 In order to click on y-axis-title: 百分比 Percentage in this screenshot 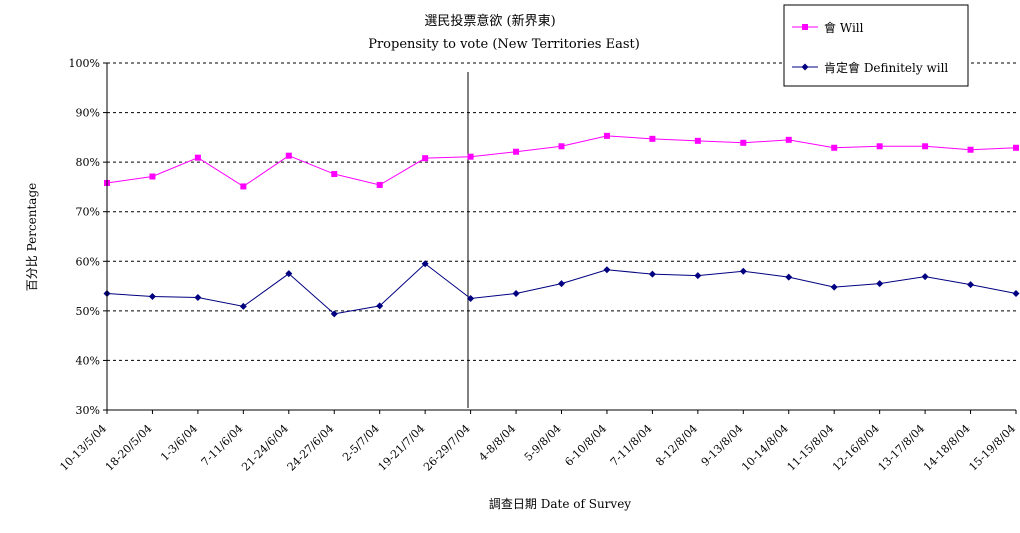, I will do `click(32, 237)`.